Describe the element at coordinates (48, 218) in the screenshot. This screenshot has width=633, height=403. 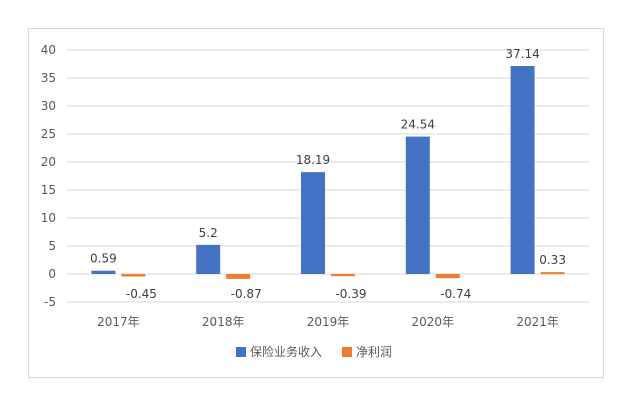
I see `y-tick-label: 10` at that location.